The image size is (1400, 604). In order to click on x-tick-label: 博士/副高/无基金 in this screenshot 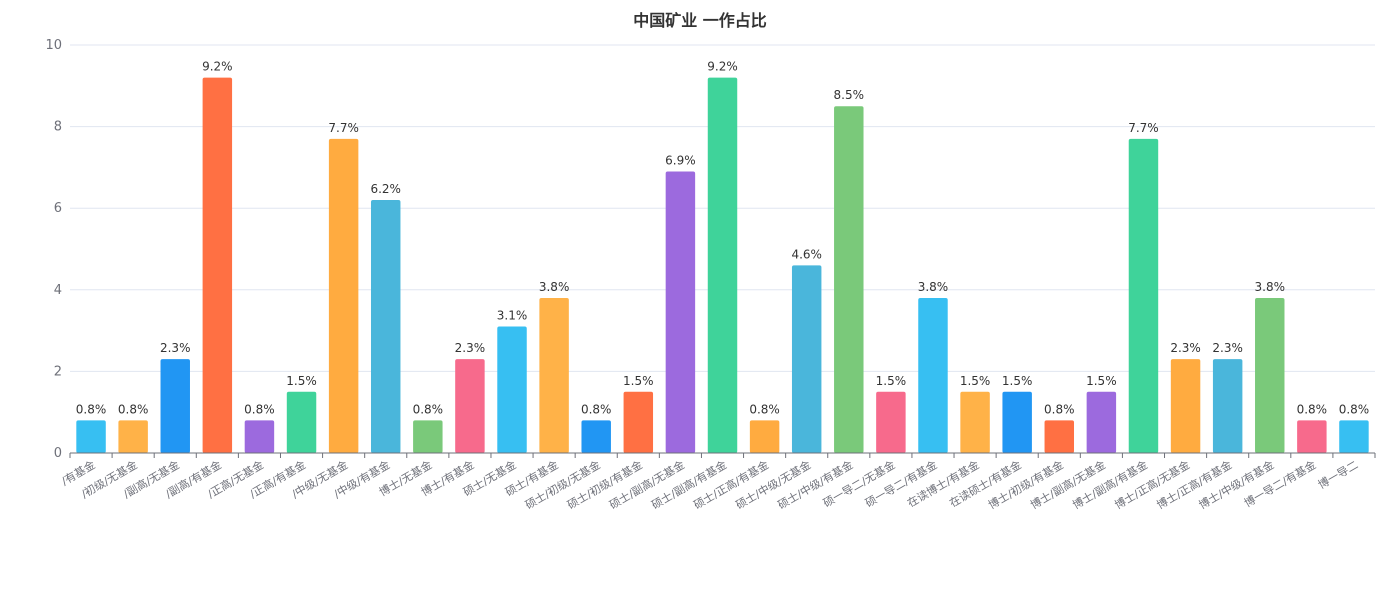, I will do `click(1068, 484)`.